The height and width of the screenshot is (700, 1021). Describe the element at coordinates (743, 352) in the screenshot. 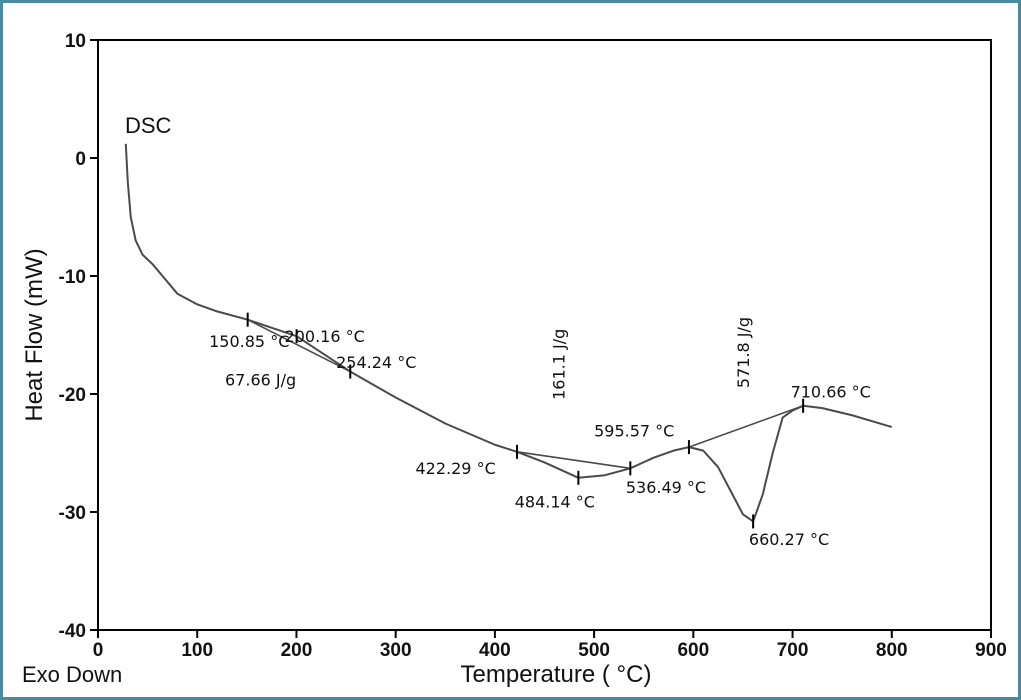

I see `annotation-label: 571.8 J/g` at that location.